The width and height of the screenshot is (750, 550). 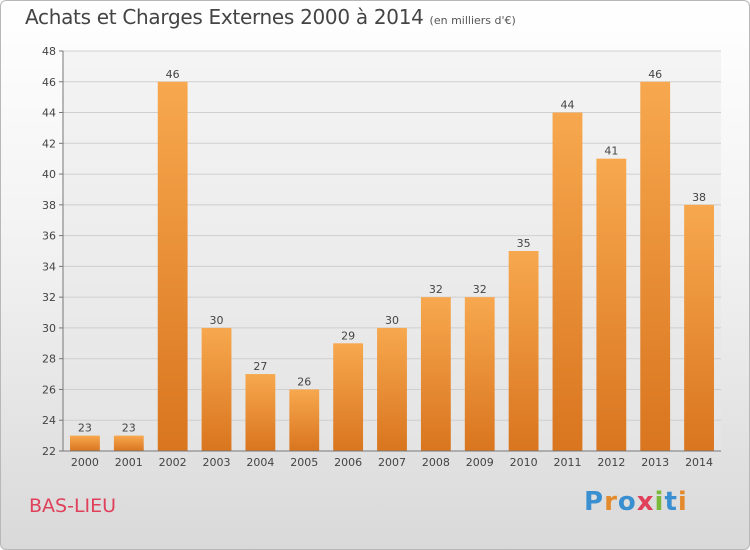 What do you see at coordinates (655, 266) in the screenshot?
I see `bar-2013` at bounding box center [655, 266].